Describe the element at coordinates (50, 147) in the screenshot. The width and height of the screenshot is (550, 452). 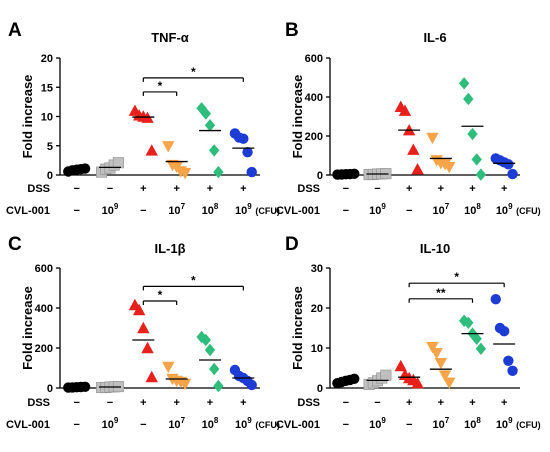
I see `y-tick-label: 5` at that location.